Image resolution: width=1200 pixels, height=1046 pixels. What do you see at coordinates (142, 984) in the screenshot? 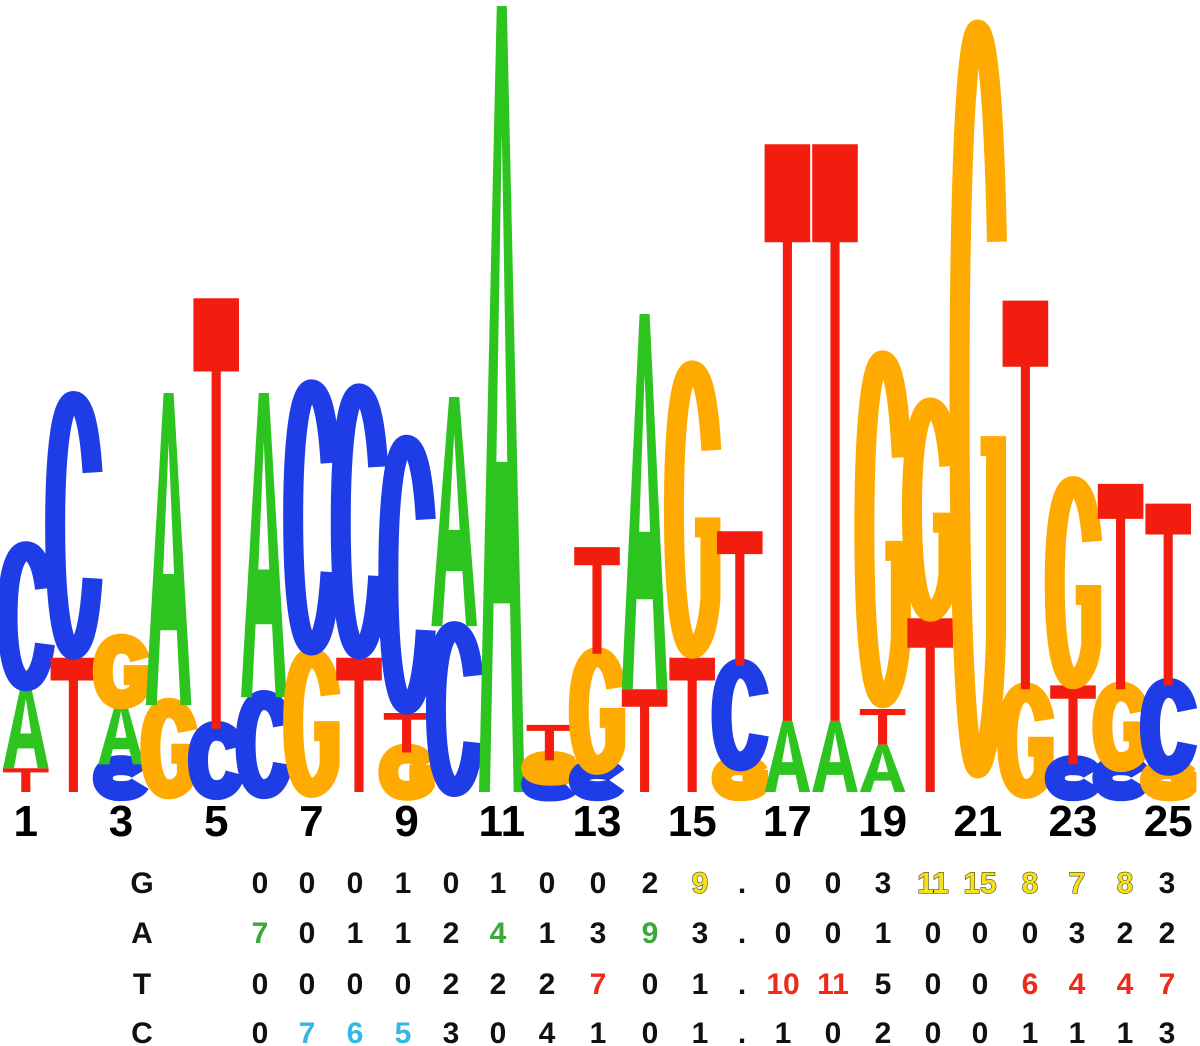
I see `matrix-row-label: T` at bounding box center [142, 984].